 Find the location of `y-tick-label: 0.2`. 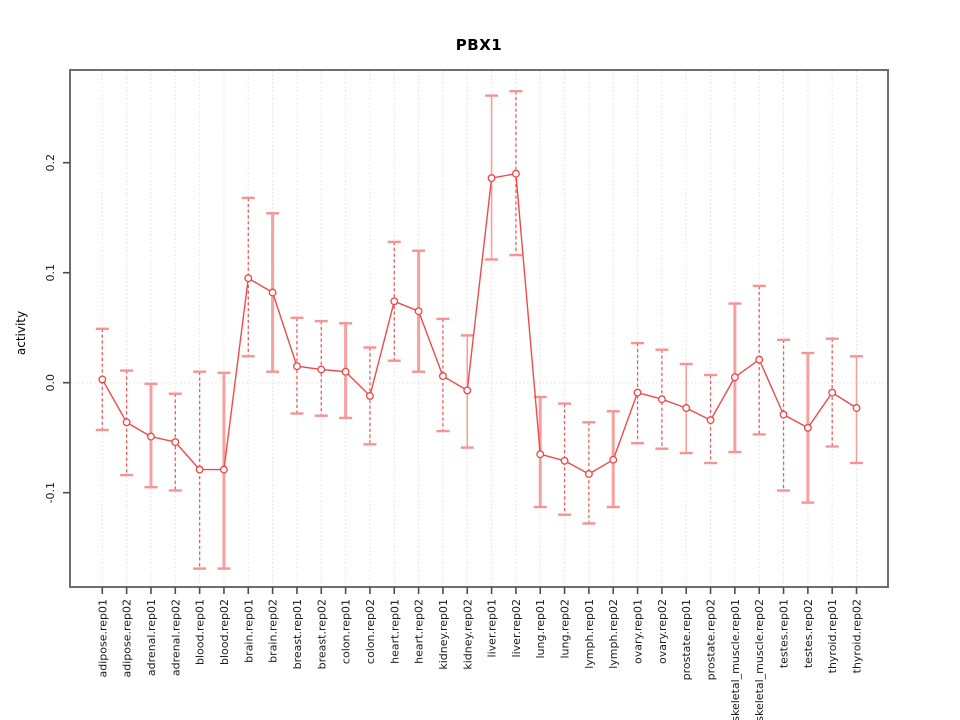

y-tick-label: 0.2 is located at coordinates (50, 163).